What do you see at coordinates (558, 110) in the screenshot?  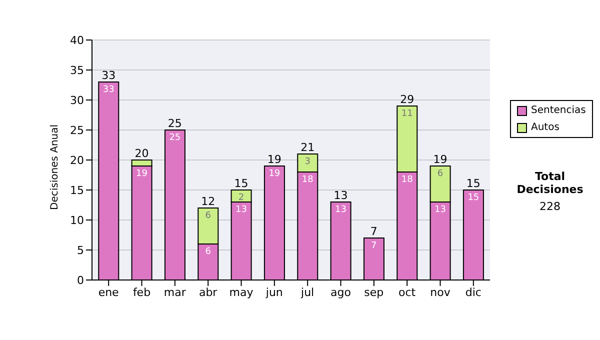 I see `legend-label: Sentencias` at bounding box center [558, 110].